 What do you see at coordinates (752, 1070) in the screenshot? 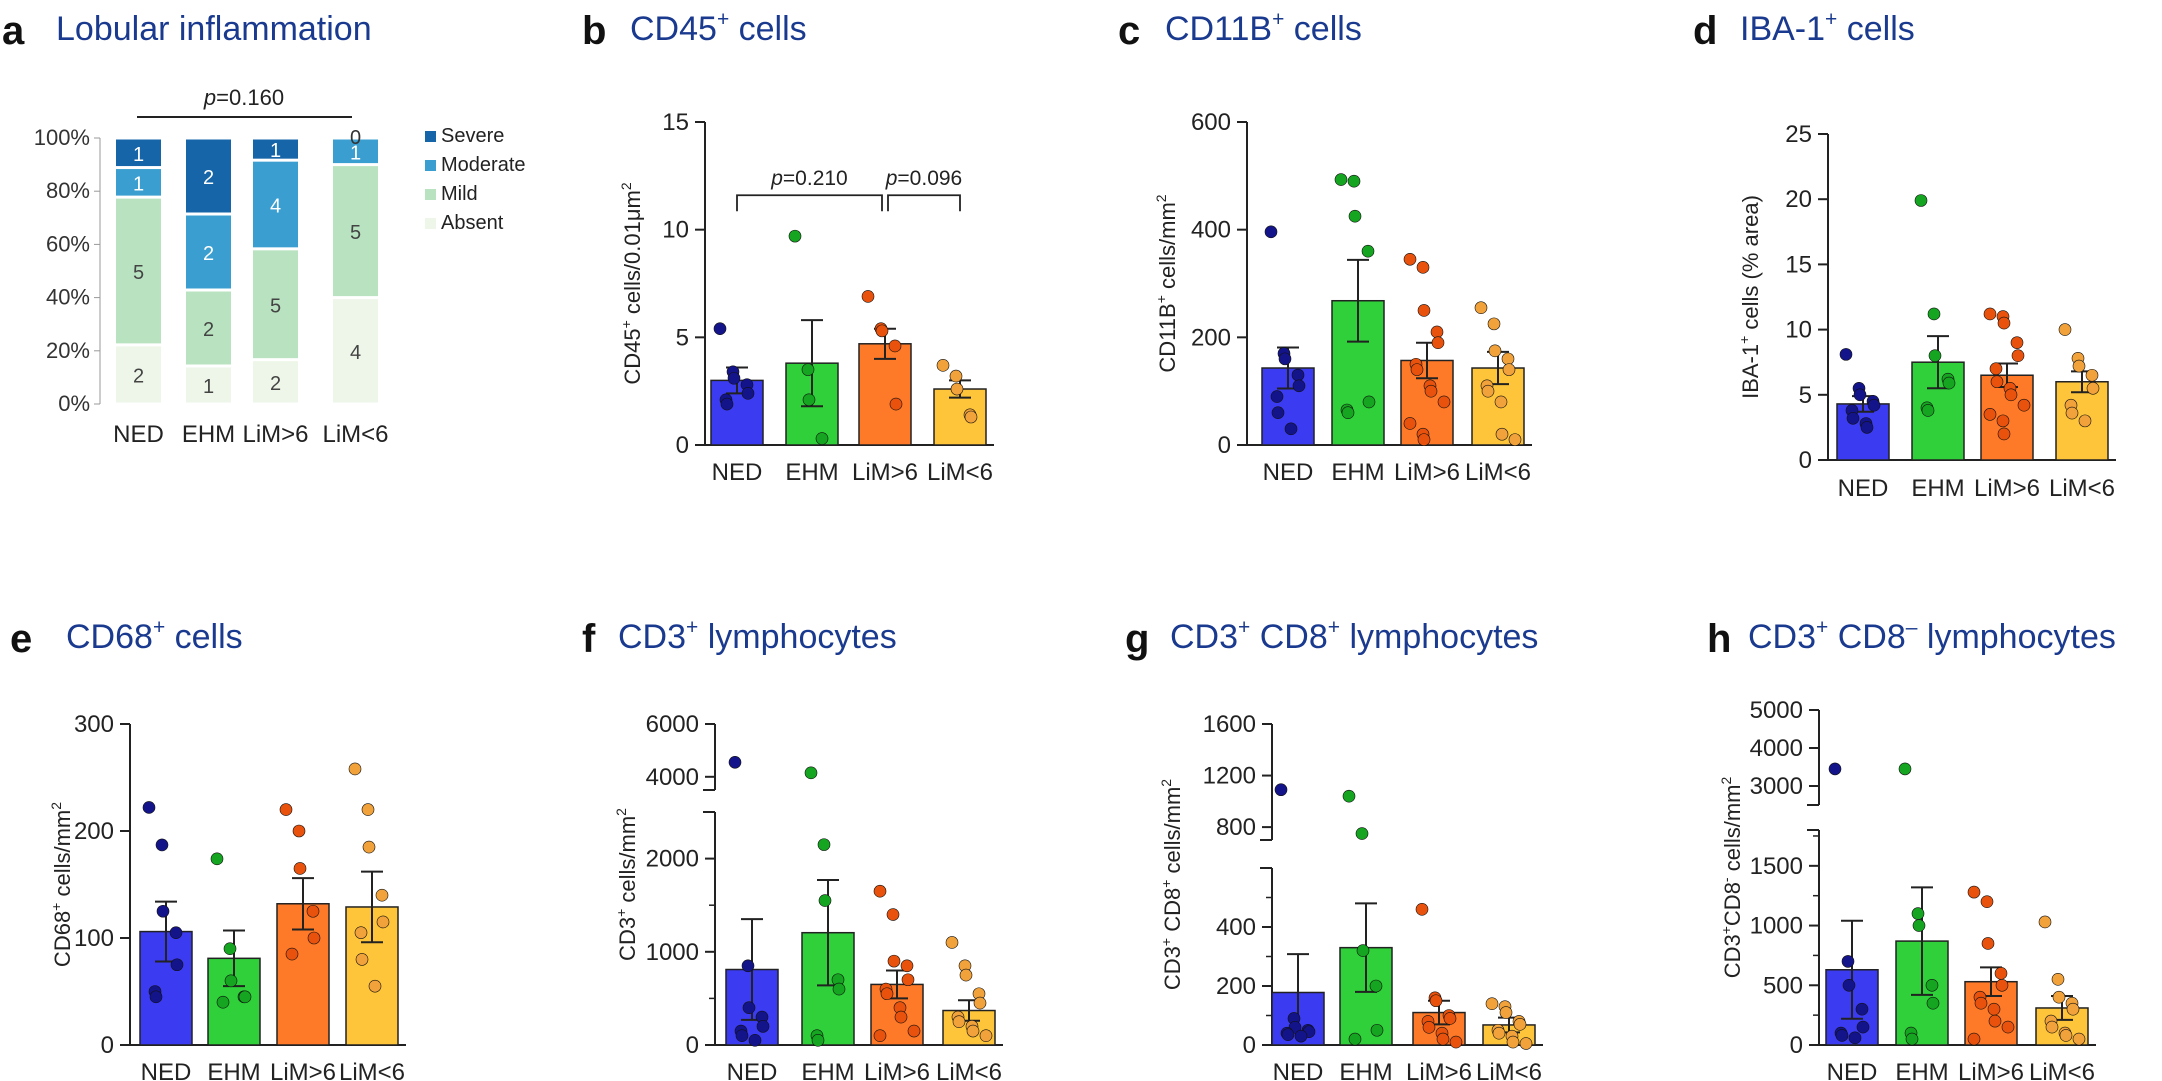
I see `x-tick-label: NED` at bounding box center [752, 1070].